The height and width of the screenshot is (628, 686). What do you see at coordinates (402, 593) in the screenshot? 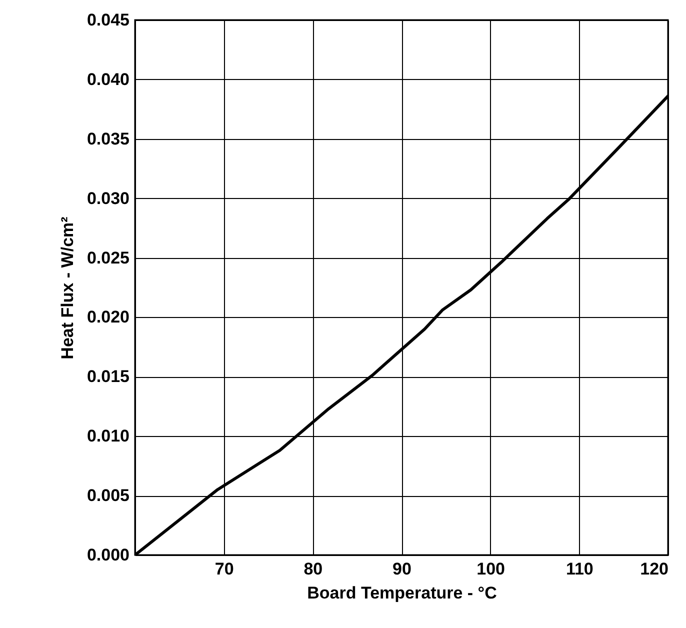
I see `x-axis-title: Board Temperature - °C` at bounding box center [402, 593].